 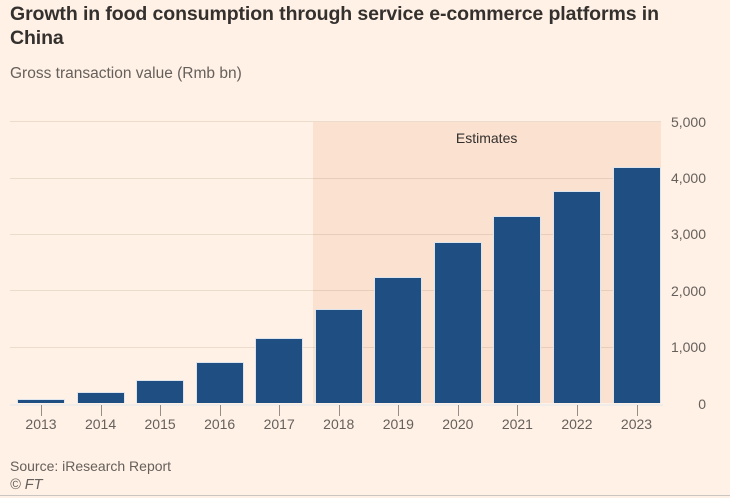 What do you see at coordinates (41, 401) in the screenshot?
I see `bar-2013` at bounding box center [41, 401].